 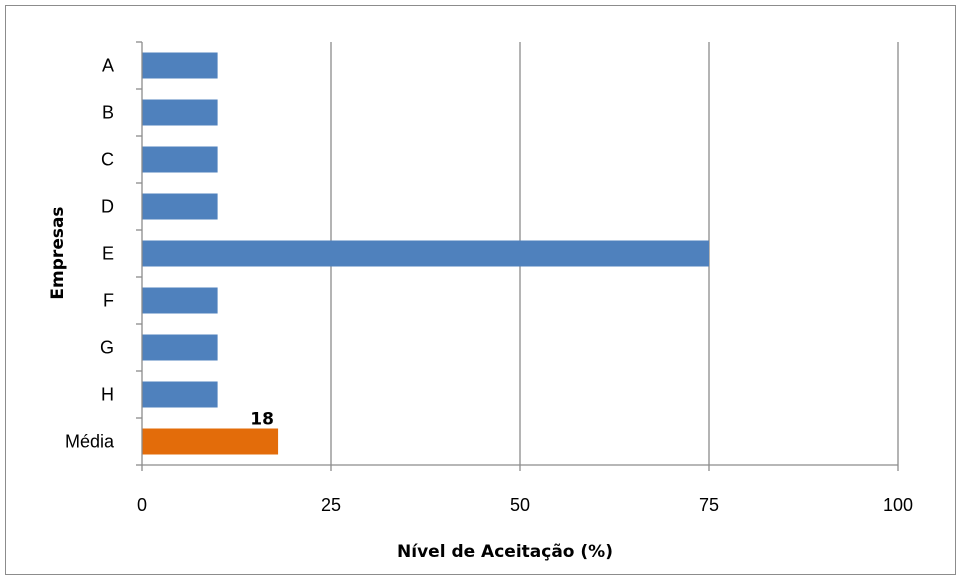 I want to click on category-label: Média, so click(x=90, y=442).